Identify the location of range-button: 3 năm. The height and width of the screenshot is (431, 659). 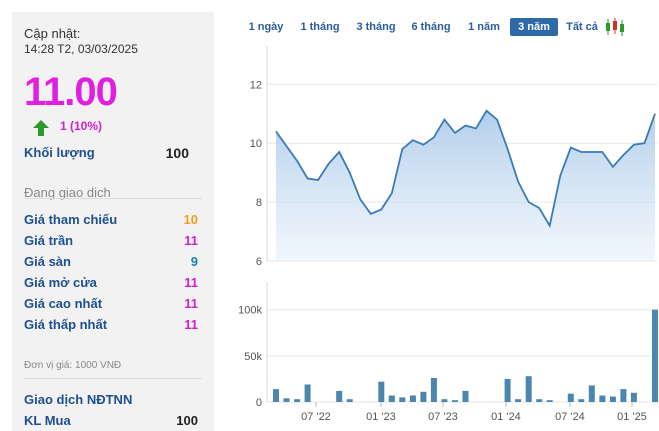
(534, 27).